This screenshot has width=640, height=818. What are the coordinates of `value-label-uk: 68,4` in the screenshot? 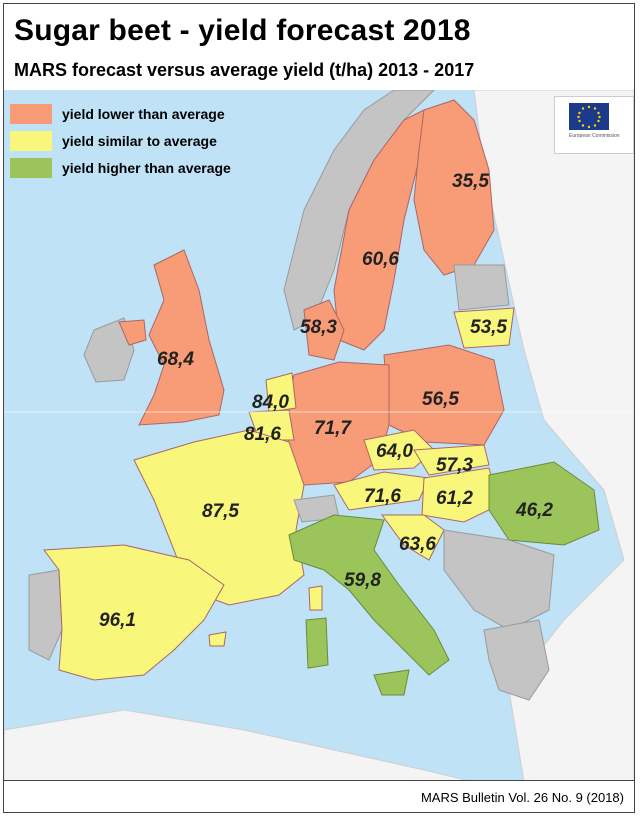 It's located at (175, 359).